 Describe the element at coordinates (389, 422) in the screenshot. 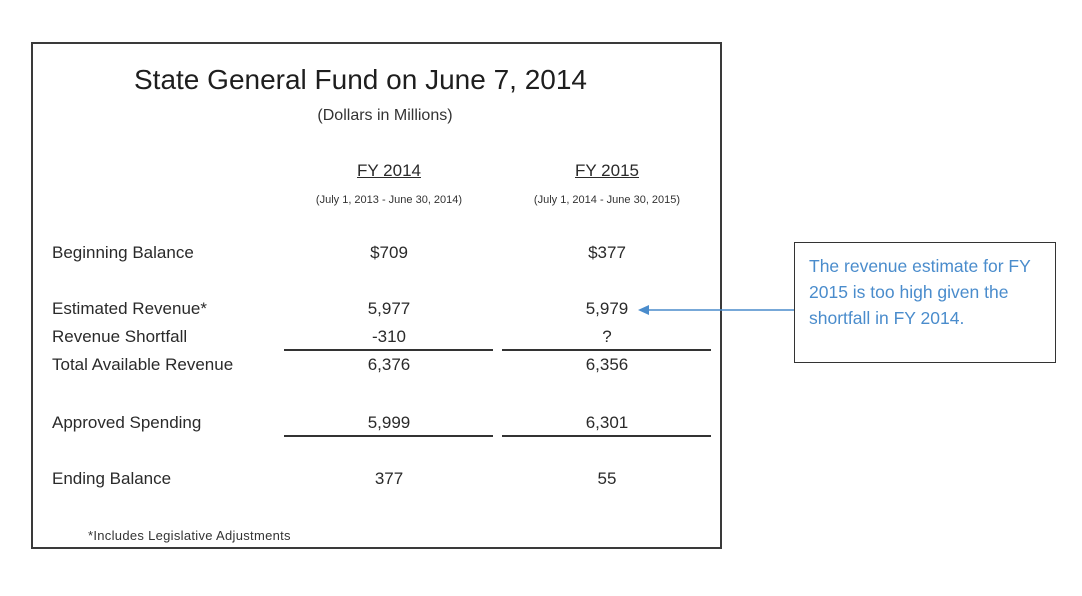

I see `cell-approved-spending-fy2014: 5,999` at that location.